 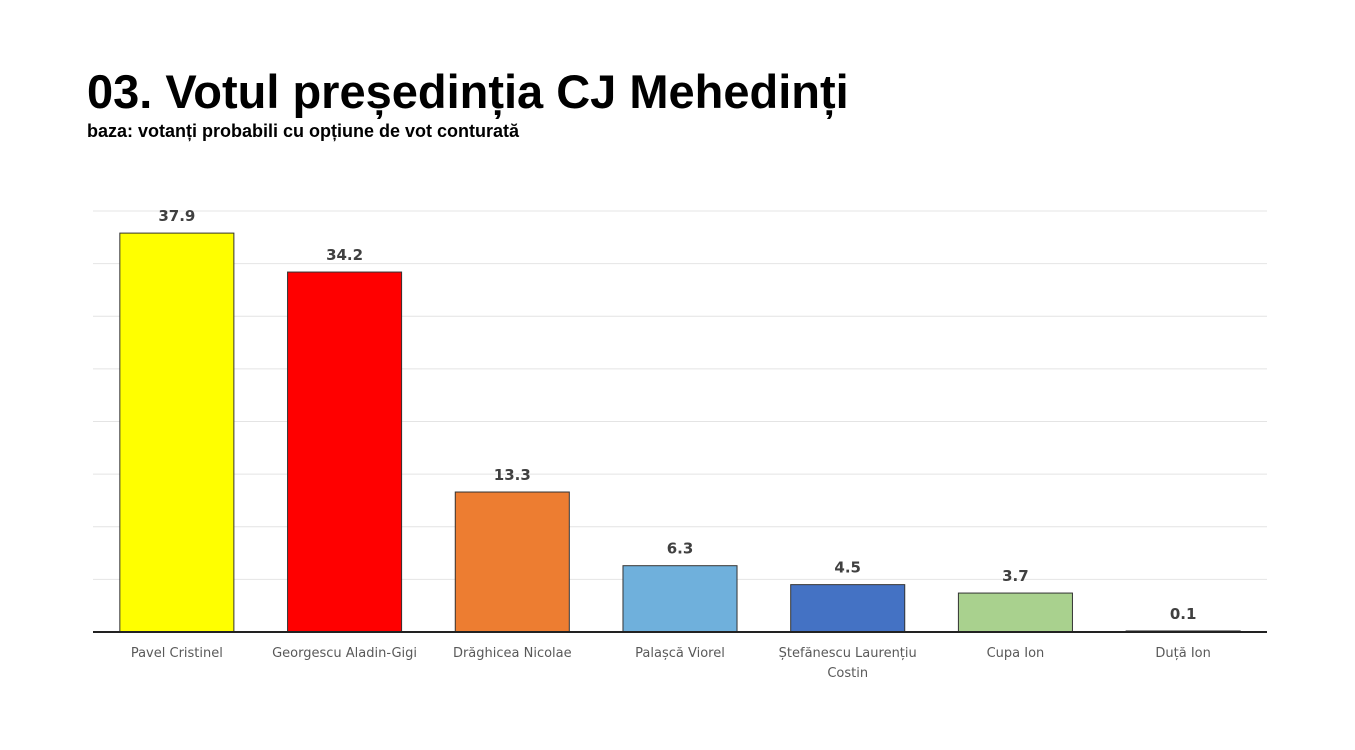 I want to click on x-tick-label: Duță Ion, so click(x=1183, y=653).